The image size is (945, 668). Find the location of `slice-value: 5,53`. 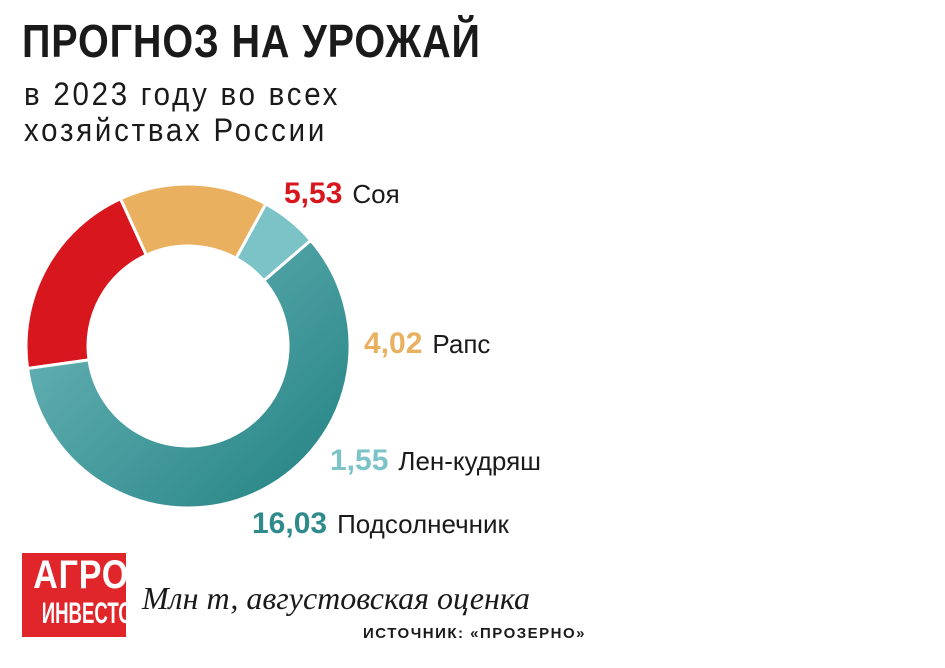

slice-value: 5,53 is located at coordinates (313, 193).